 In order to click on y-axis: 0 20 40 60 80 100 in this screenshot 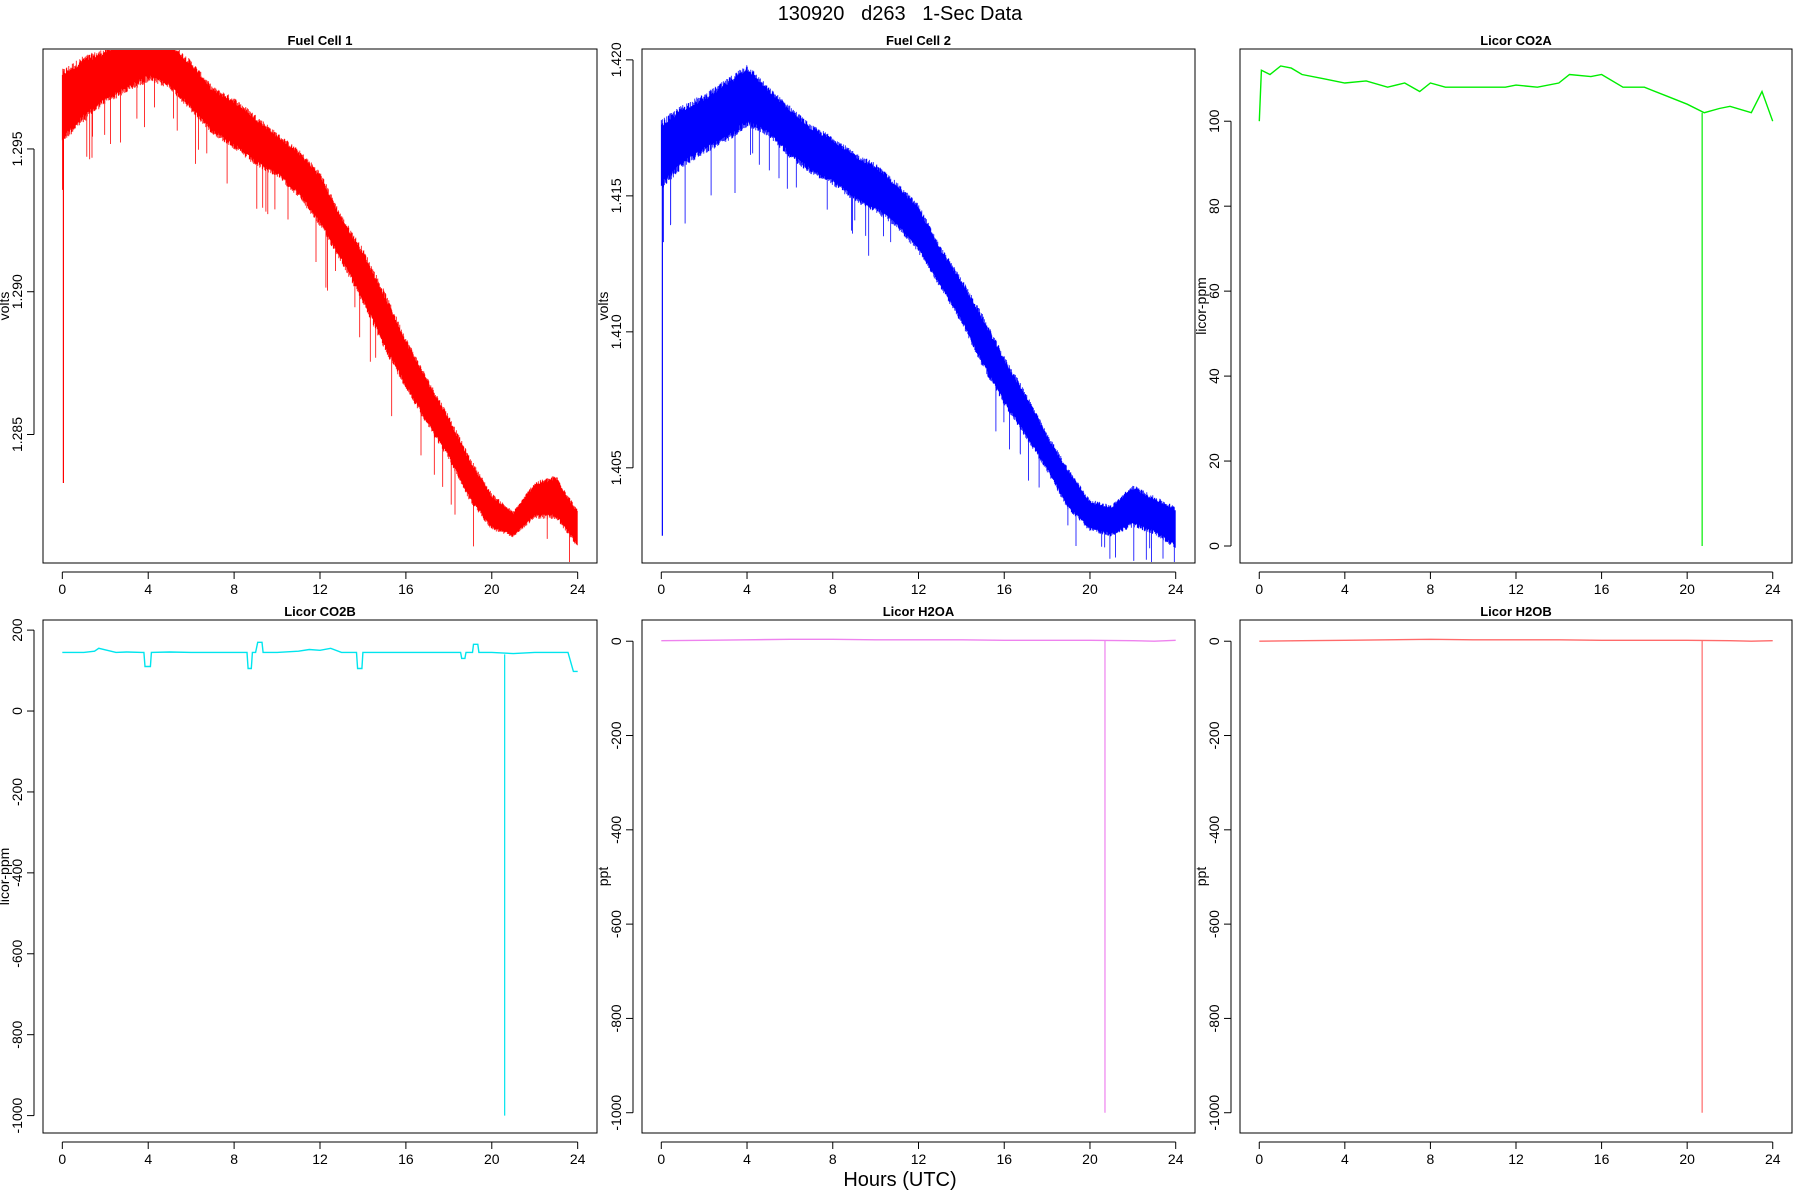, I will do `click(1219, 329)`.